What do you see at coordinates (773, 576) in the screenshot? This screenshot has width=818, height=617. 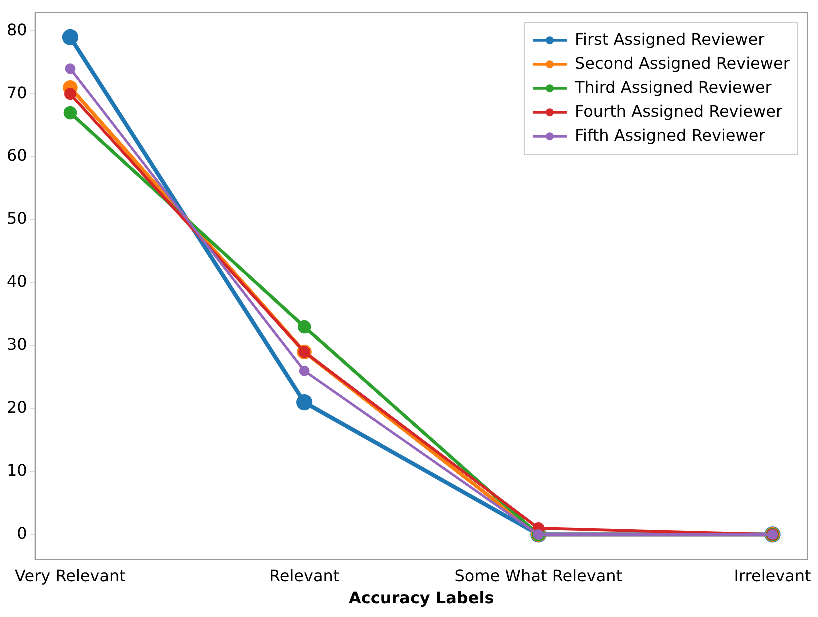 I see `x-tick-label: Irrelevant` at bounding box center [773, 576].